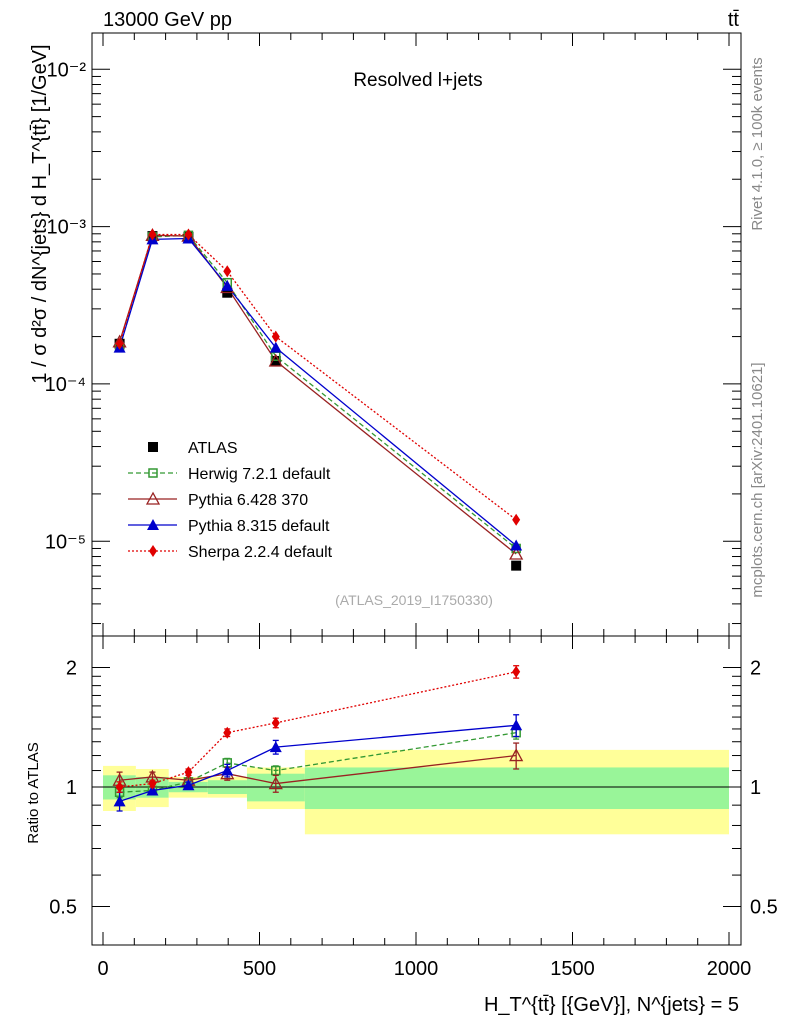 This screenshot has height=1024, width=786. I want to click on main-ytick-label: 10⁻³, so click(67, 228).